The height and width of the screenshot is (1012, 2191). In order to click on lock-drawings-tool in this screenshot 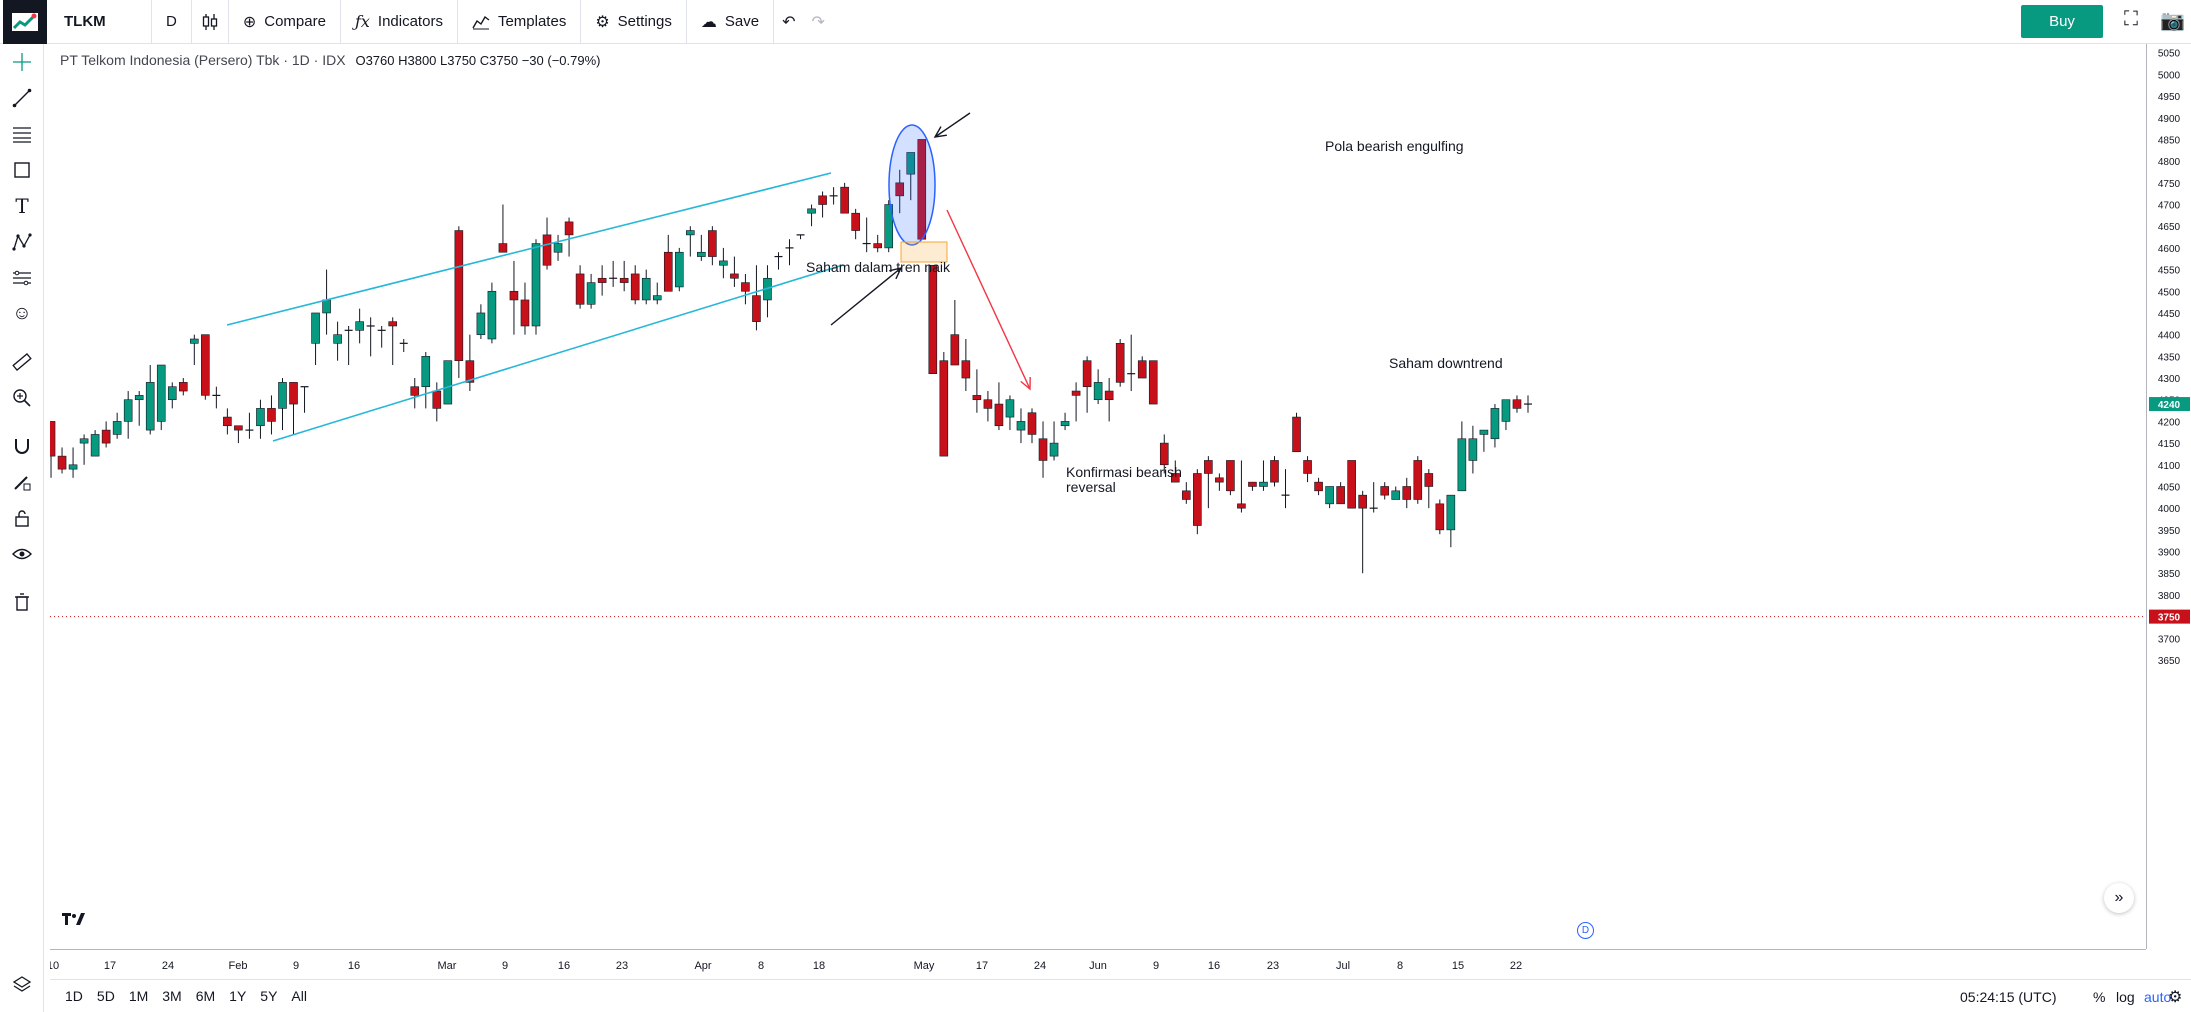, I will do `click(22, 482)`.